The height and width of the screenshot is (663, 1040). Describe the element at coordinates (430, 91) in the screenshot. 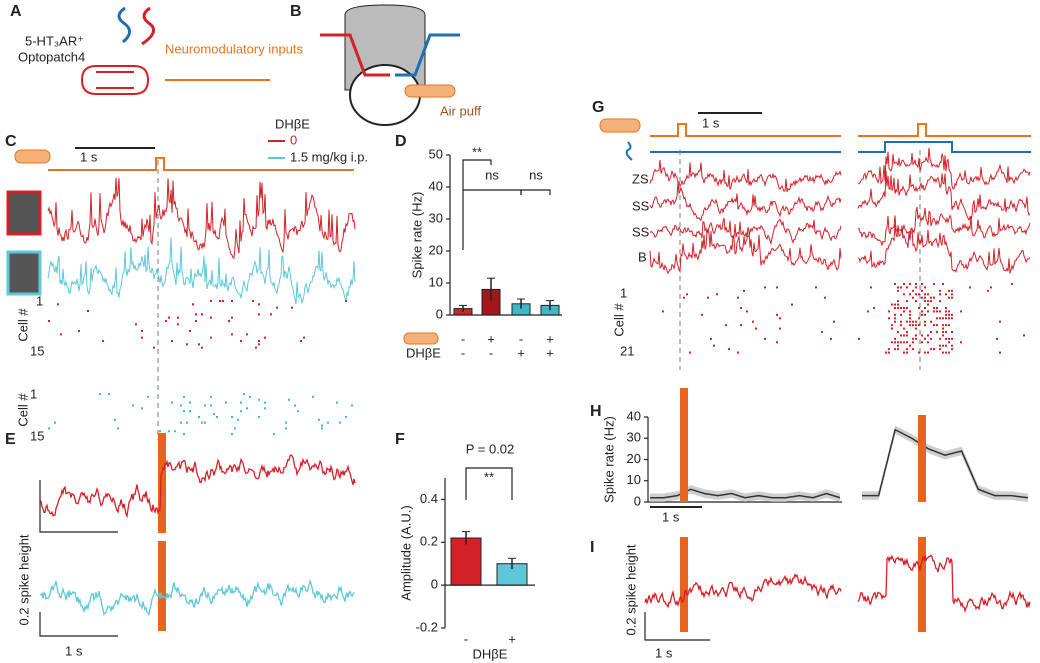

I see `puff-nozzle` at that location.